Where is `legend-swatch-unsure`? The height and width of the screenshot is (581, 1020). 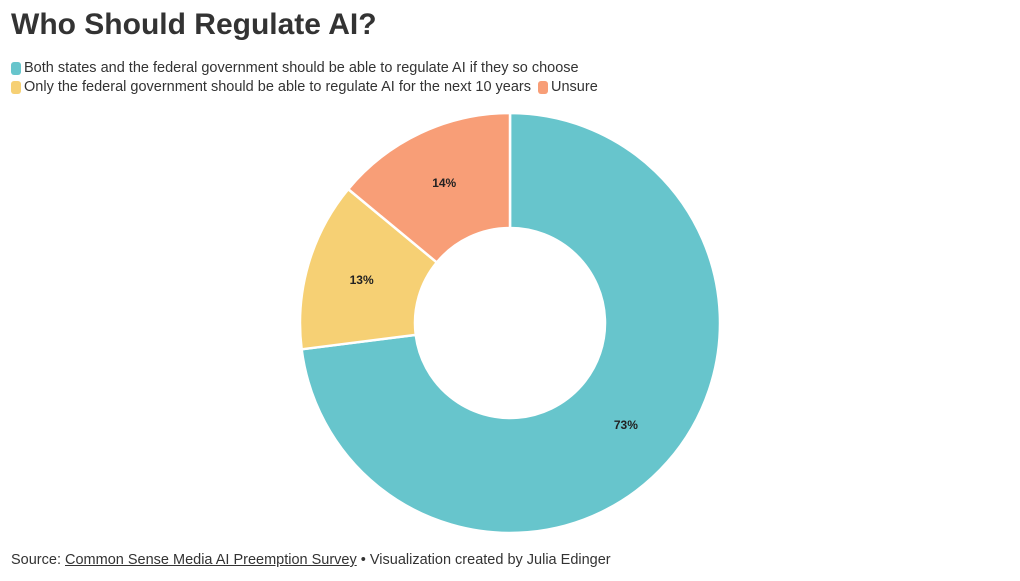
legend-swatch-unsure is located at coordinates (543, 87).